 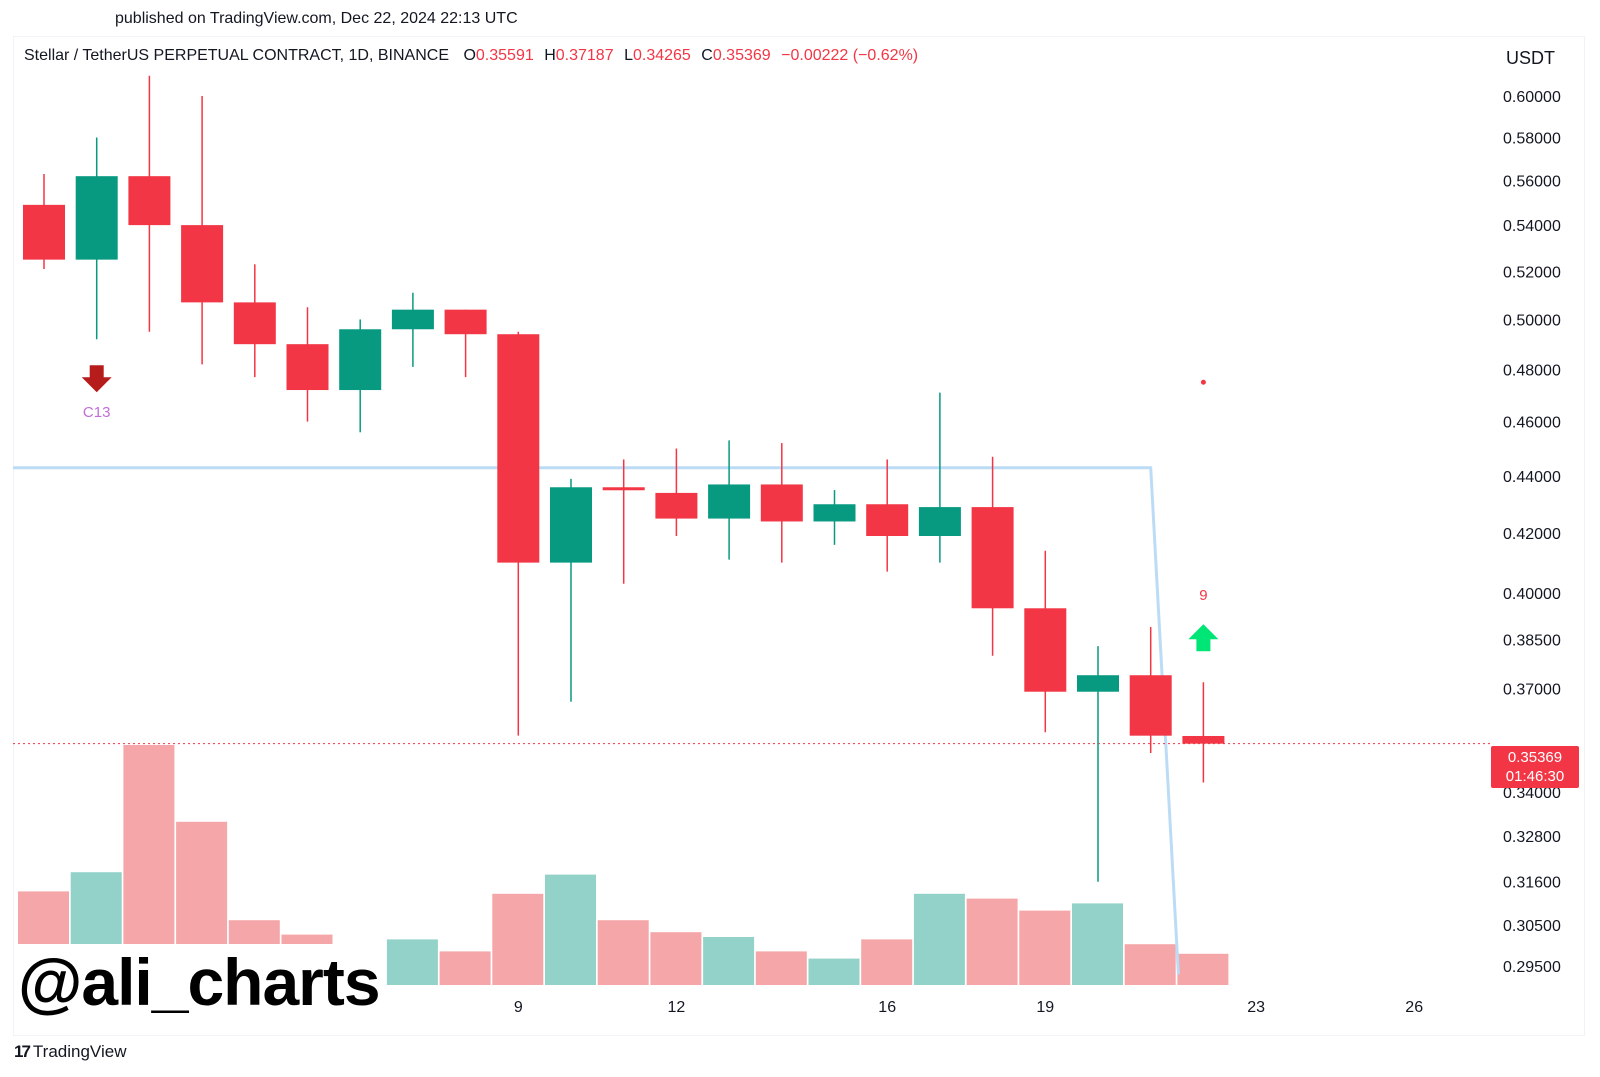 What do you see at coordinates (1203, 595) in the screenshot?
I see `signal-label-count: 9` at bounding box center [1203, 595].